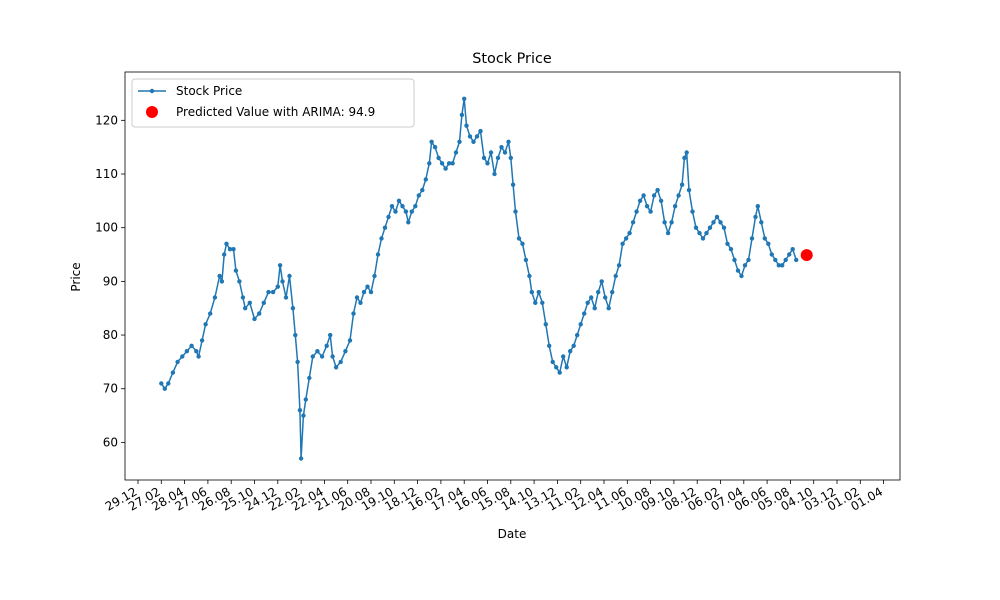 Image resolution: width=1000 pixels, height=600 pixels. I want to click on y-axis-label: Price, so click(76, 276).